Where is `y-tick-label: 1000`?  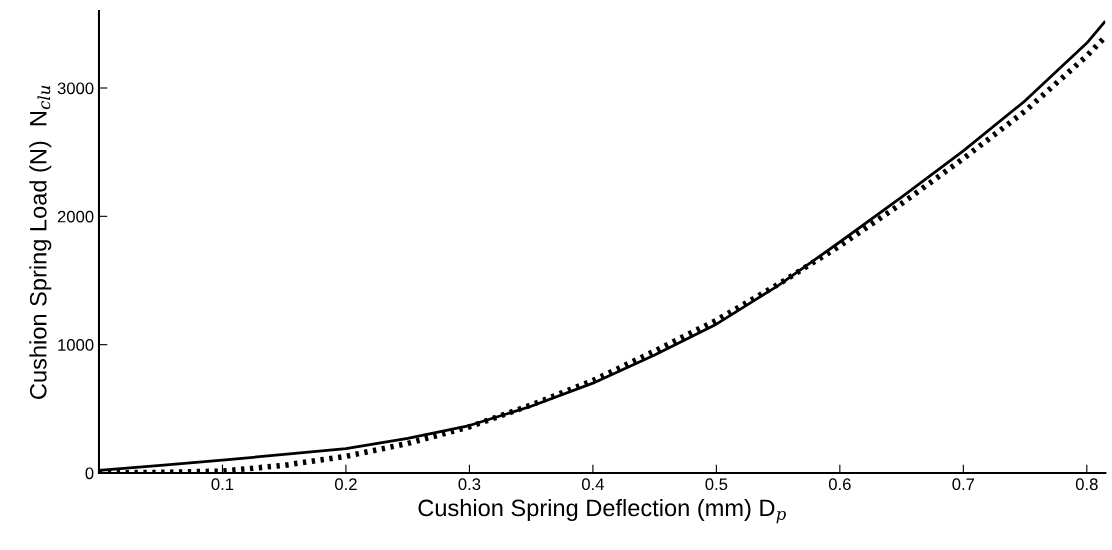 y-tick-label: 1000 is located at coordinates (76, 345).